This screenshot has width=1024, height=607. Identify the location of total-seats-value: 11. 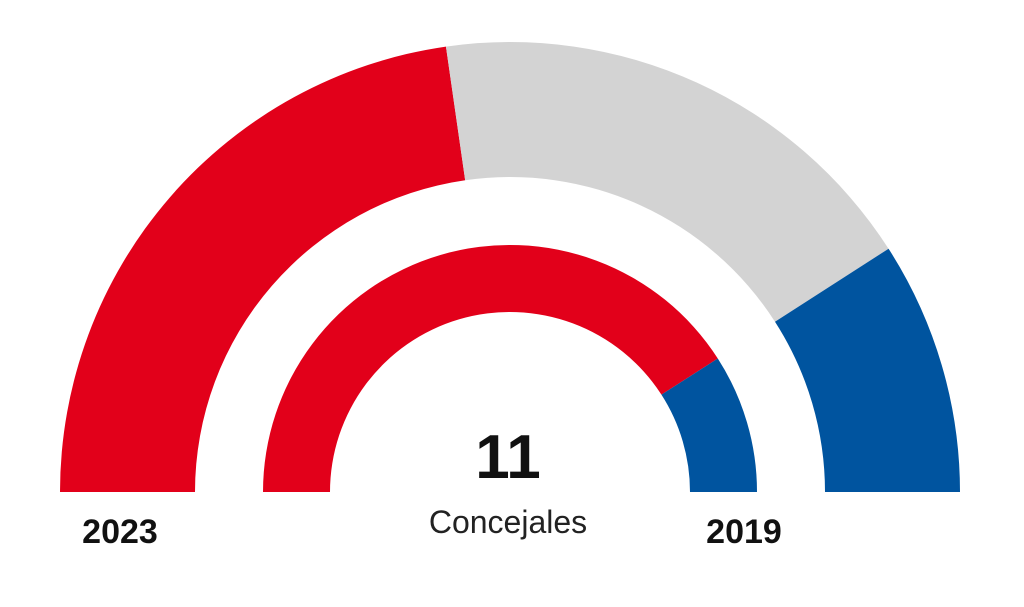
(508, 457).